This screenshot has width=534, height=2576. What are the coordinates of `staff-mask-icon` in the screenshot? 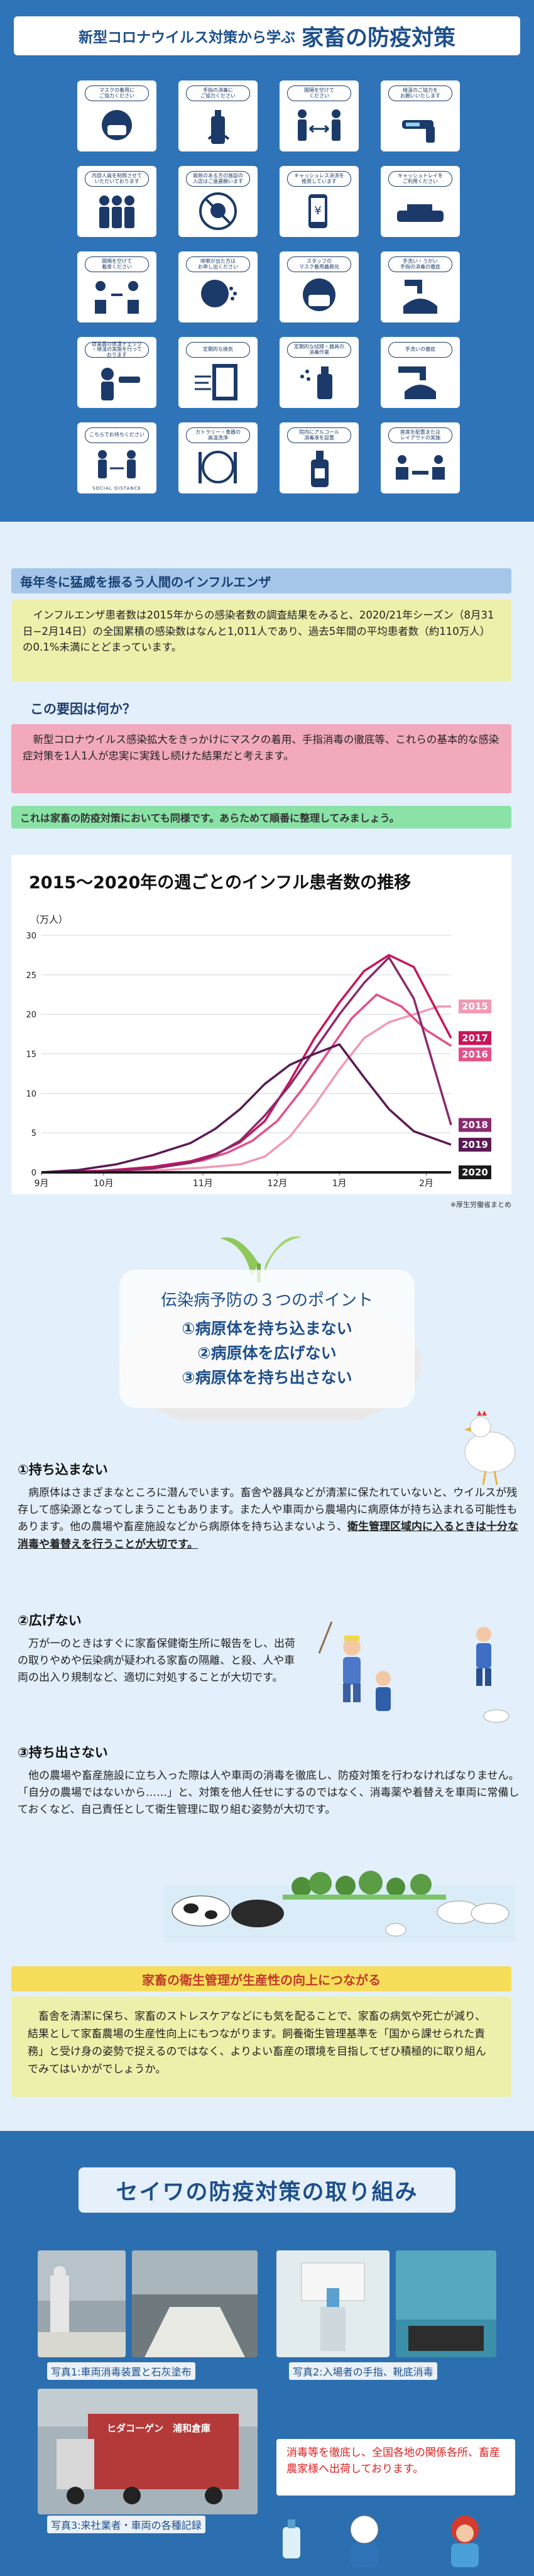 It's located at (319, 295).